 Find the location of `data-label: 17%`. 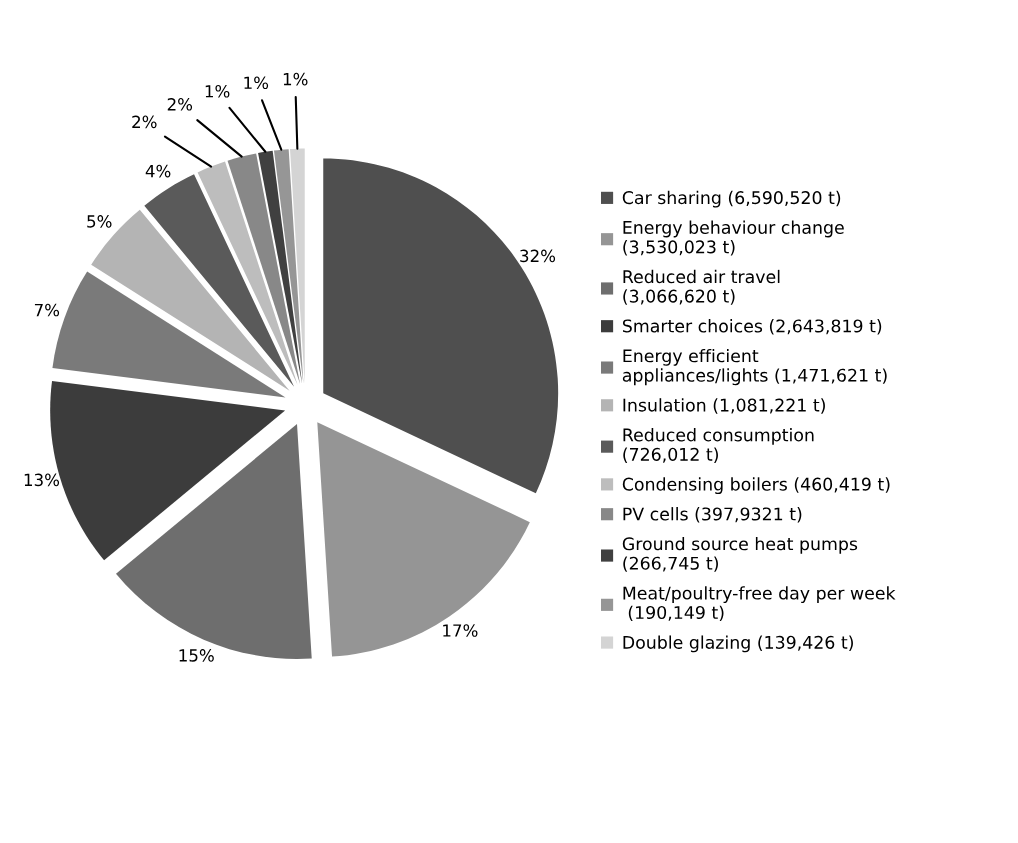

data-label: 17% is located at coordinates (460, 630).